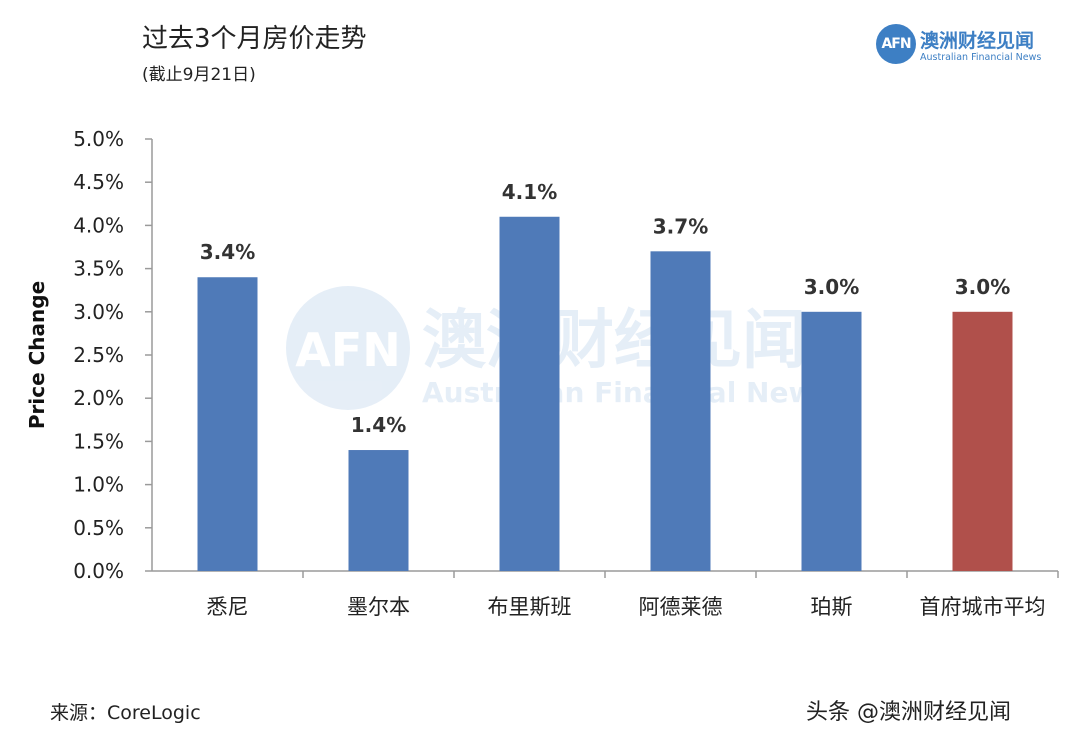 The image size is (1080, 744). What do you see at coordinates (832, 607) in the screenshot?
I see `x-category-label: 珀斯` at bounding box center [832, 607].